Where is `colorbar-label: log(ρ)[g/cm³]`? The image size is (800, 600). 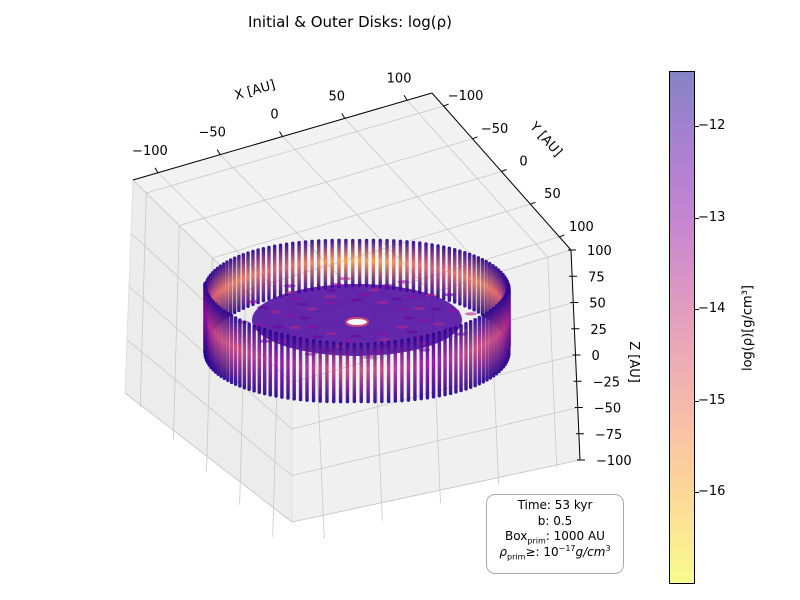
colorbar-label: log(ρ)[g/cm³] is located at coordinates (748, 328).